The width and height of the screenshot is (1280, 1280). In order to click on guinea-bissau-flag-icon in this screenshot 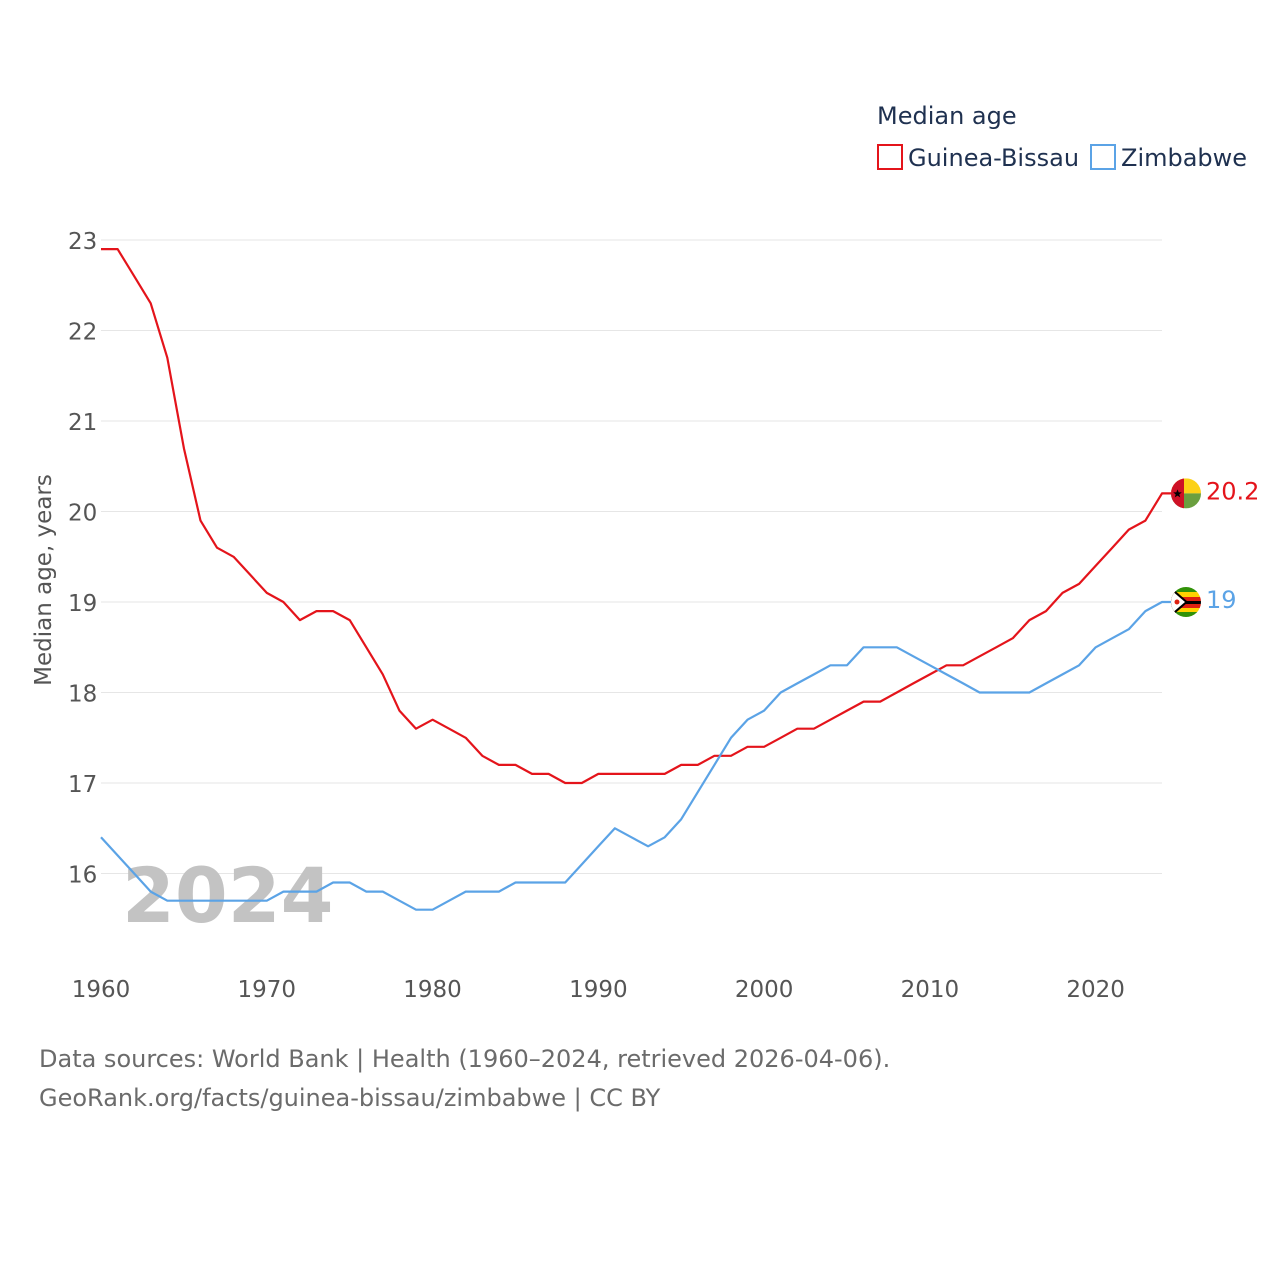, I will do `click(1186, 493)`.